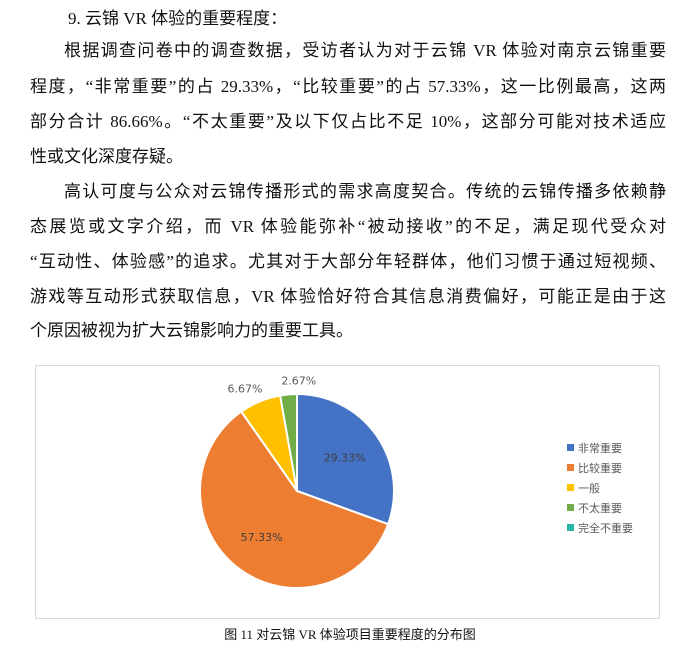 The height and width of the screenshot is (650, 700). What do you see at coordinates (350, 634) in the screenshot?
I see `figure-caption: 图 11 对云锦 VR 体验项目重要程度的分布图` at bounding box center [350, 634].